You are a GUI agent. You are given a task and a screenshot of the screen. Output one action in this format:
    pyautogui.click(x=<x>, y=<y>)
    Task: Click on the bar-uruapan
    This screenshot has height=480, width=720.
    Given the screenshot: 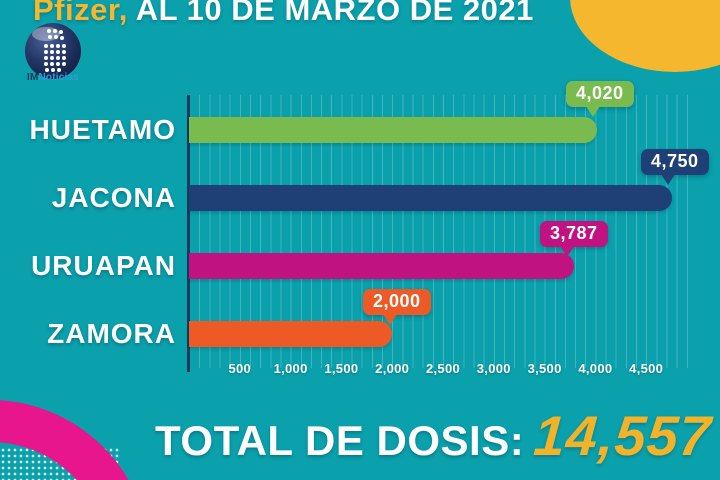 What is the action you would take?
    pyautogui.click(x=381, y=266)
    